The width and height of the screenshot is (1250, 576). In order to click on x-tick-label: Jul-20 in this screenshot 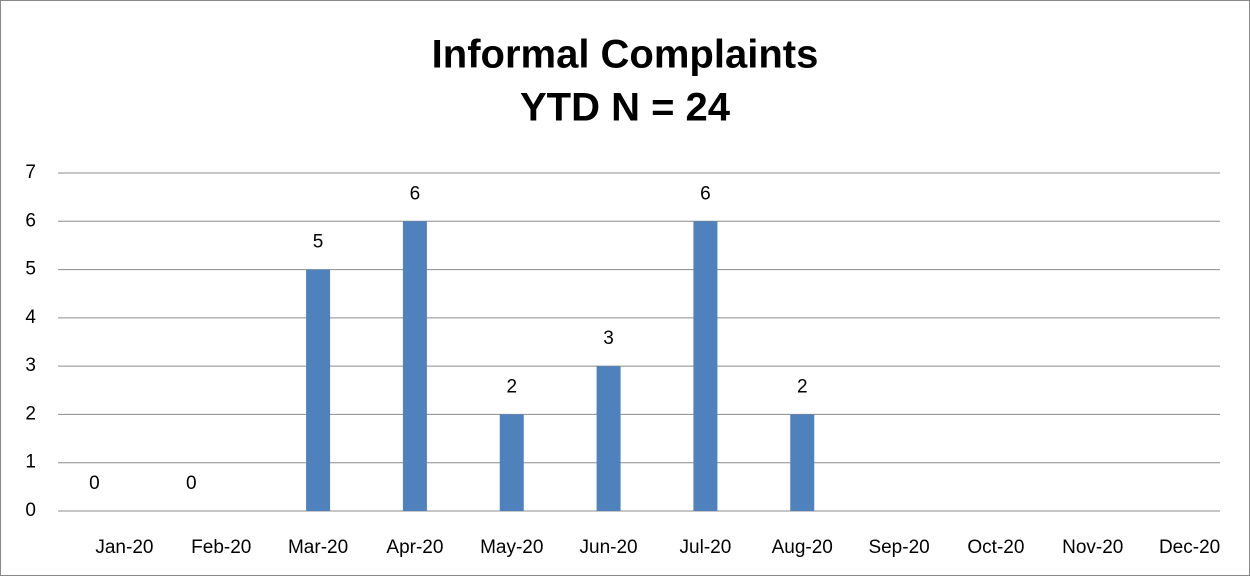, I will do `click(706, 547)`.